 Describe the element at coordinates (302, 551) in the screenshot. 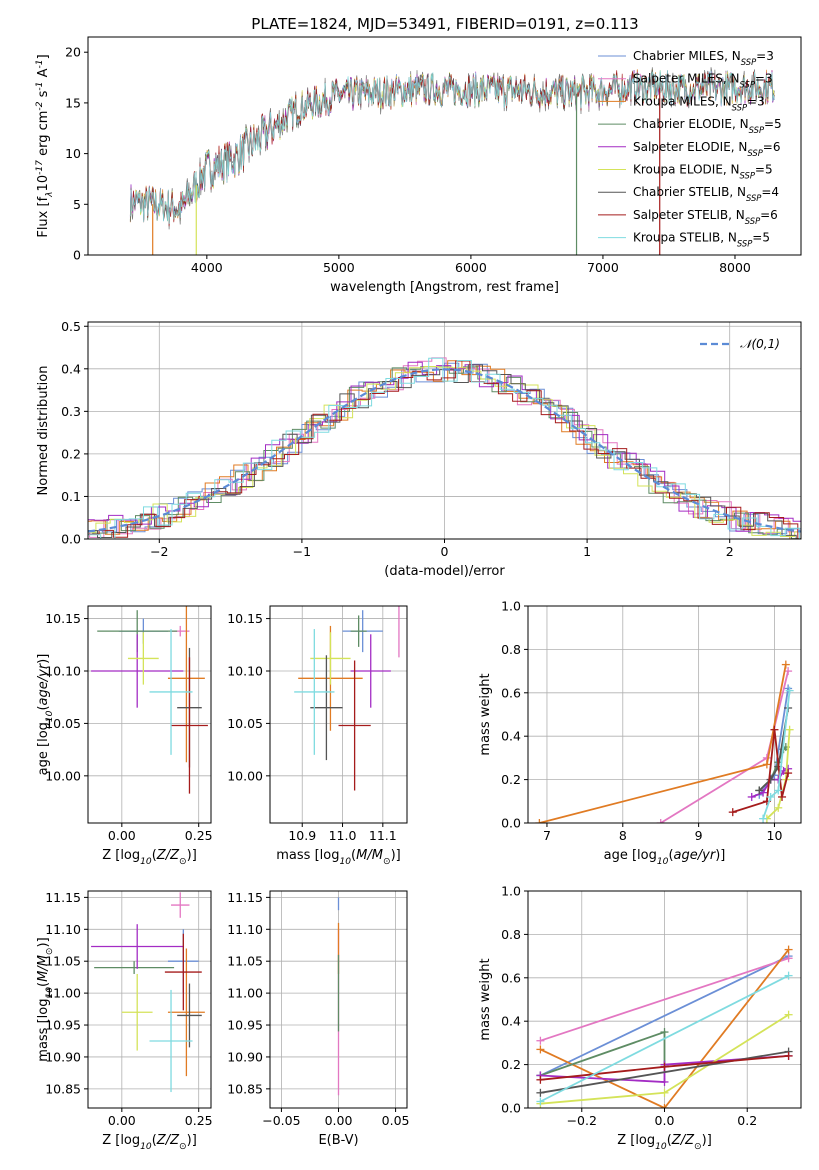

I see `x-tick-label: −1` at that location.